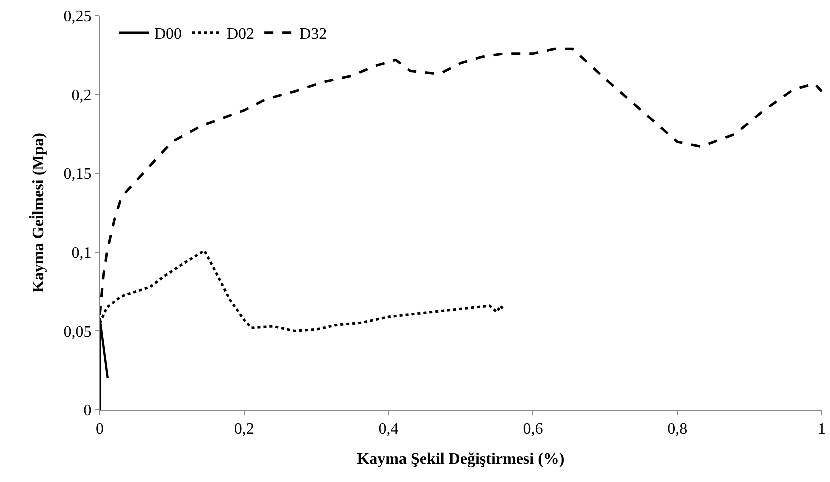  What do you see at coordinates (388, 429) in the screenshot?
I see `x-tick-label: 0,4` at bounding box center [388, 429].